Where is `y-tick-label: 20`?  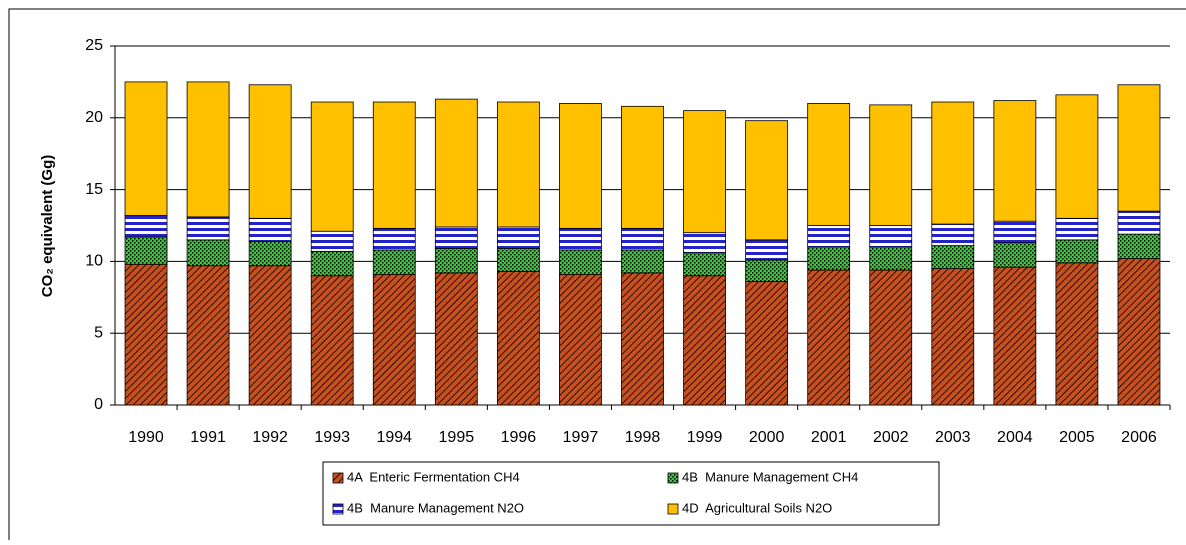
y-tick-label: 20 is located at coordinates (94, 117).